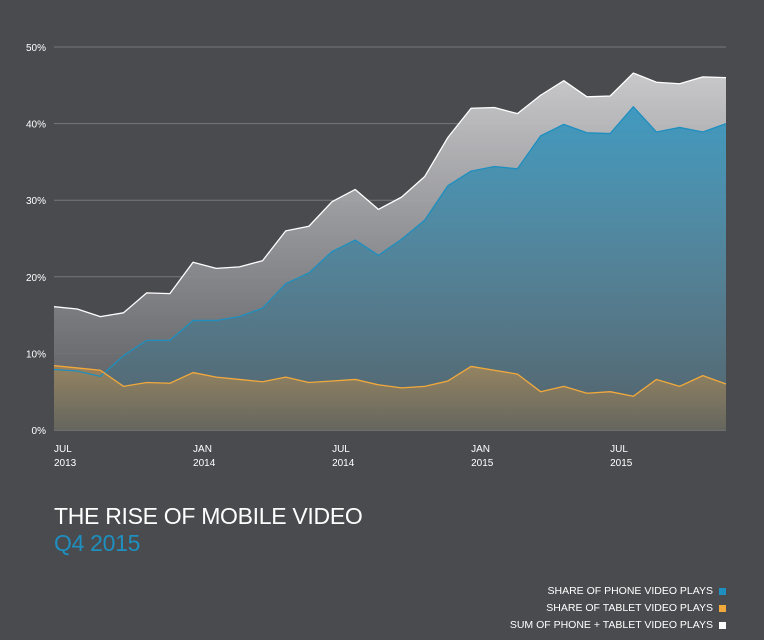  Describe the element at coordinates (722, 591) in the screenshot. I see `legend-swatch-phone` at that location.